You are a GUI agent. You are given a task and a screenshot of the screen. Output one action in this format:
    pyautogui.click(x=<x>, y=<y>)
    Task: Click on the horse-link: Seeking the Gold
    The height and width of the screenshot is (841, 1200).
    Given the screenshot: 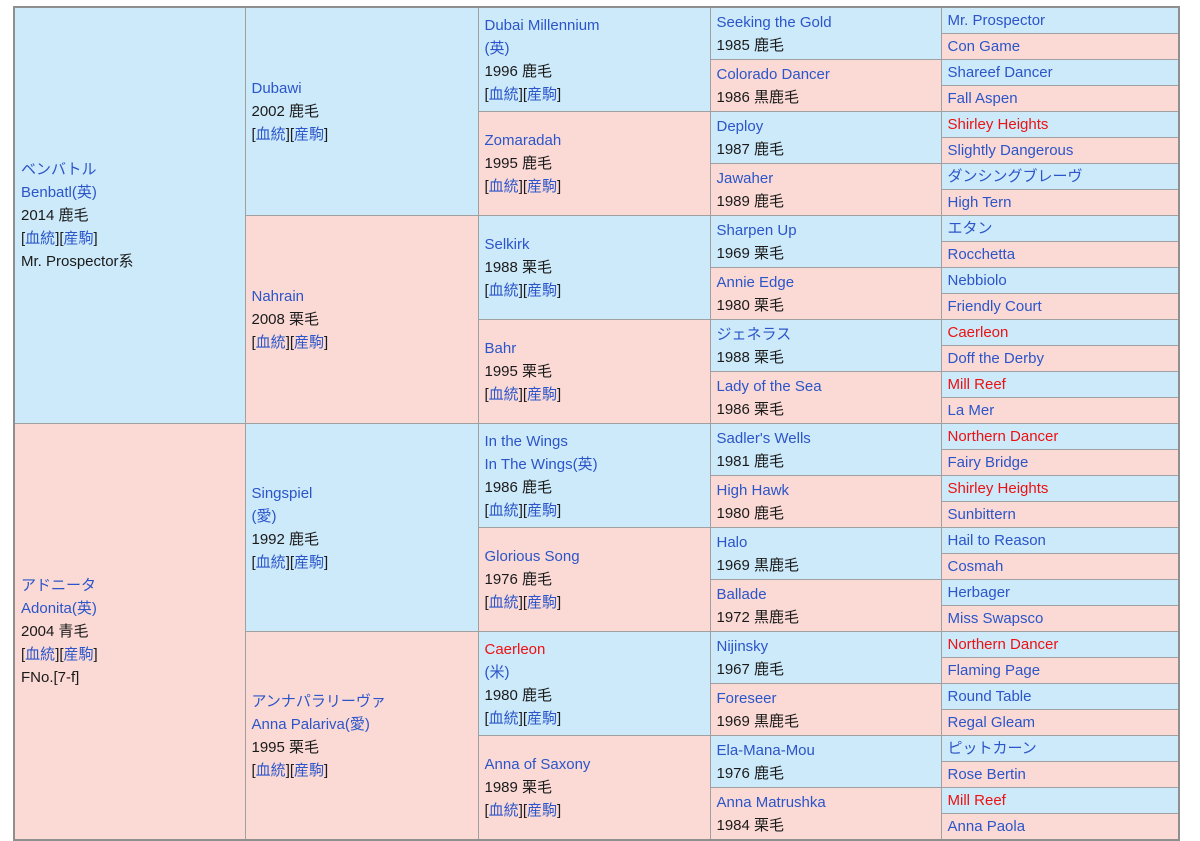 What is the action you would take?
    pyautogui.click(x=774, y=22)
    